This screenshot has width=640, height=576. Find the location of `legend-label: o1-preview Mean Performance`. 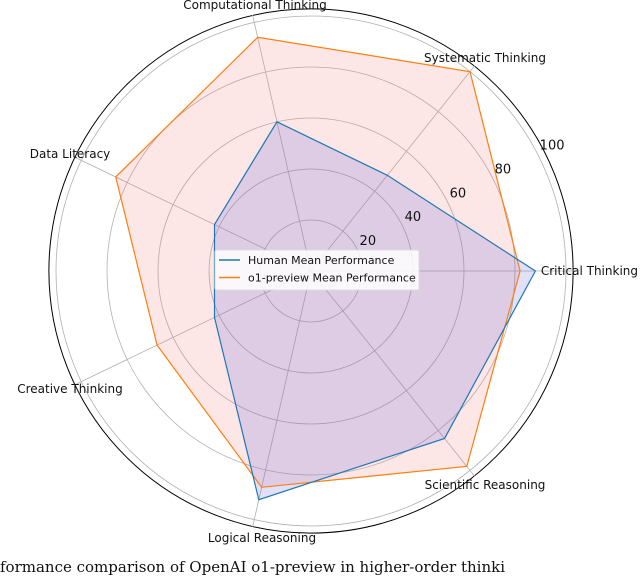

legend-label: o1-preview Mean Performance is located at coordinates (332, 278).